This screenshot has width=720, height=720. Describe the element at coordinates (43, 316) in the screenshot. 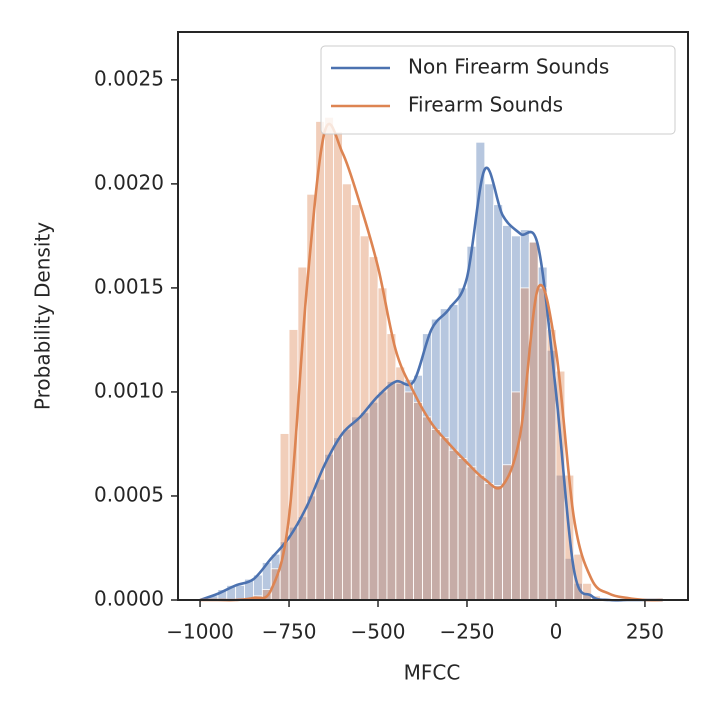

I see `y-axis-label: Probability Density` at that location.